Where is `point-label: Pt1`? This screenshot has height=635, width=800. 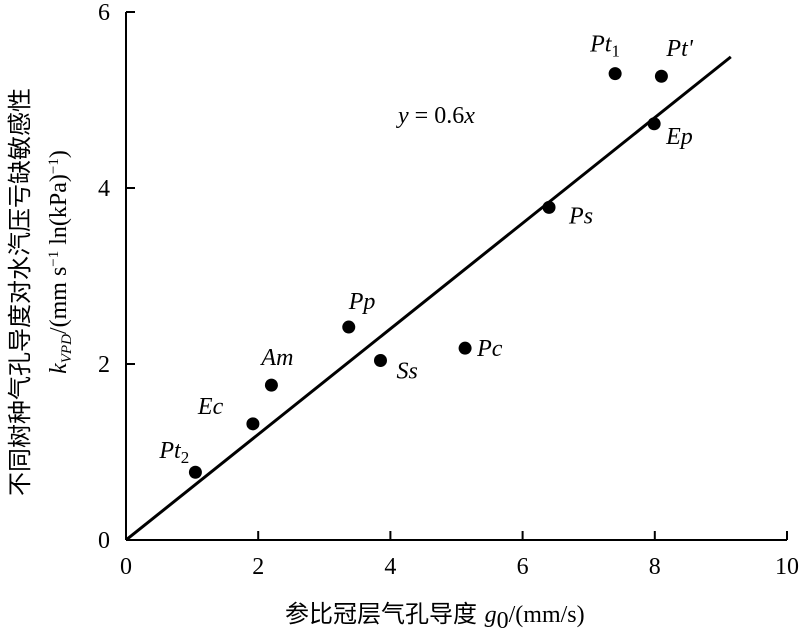
point-label: Pt1 is located at coordinates (604, 46).